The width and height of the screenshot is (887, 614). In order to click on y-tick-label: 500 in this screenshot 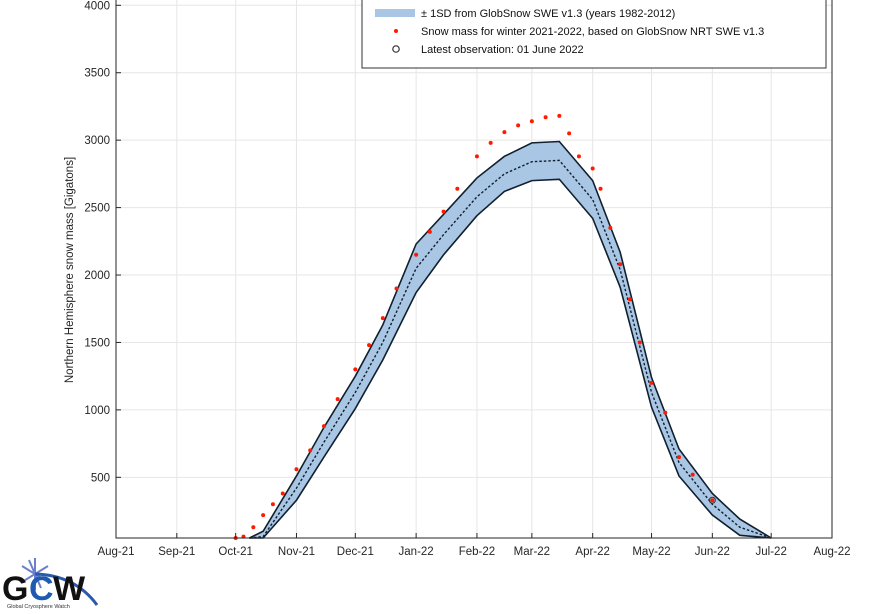, I will do `click(100, 478)`.